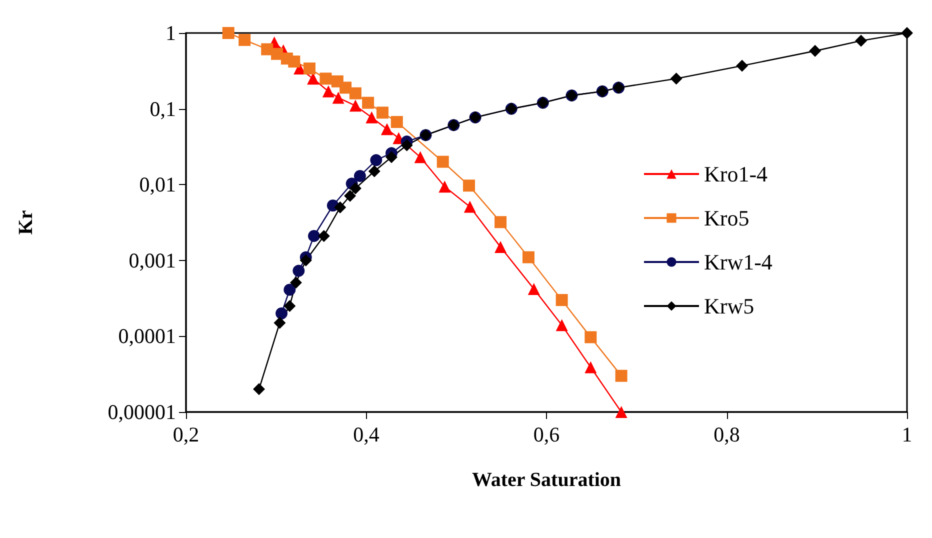  What do you see at coordinates (152, 260) in the screenshot?
I see `y-tick-label: 0,001` at bounding box center [152, 260].